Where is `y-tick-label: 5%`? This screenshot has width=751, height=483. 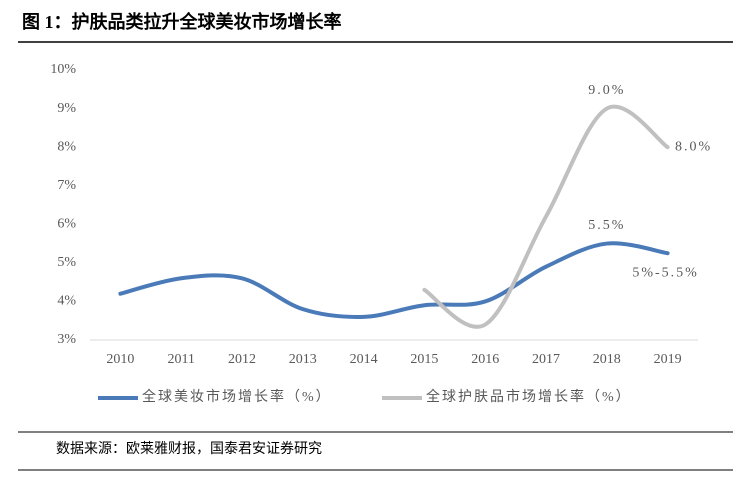 y-tick-label: 5% is located at coordinates (66, 262).